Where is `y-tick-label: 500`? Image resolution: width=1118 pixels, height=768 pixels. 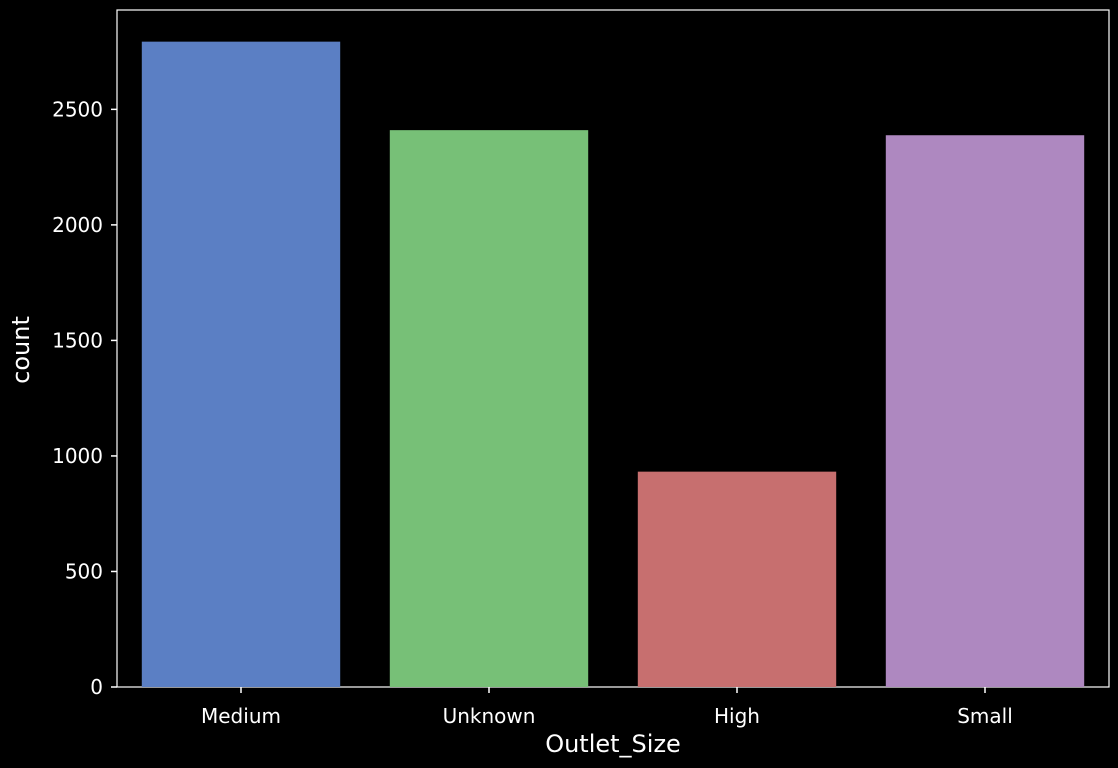
y-tick-label: 500 is located at coordinates (84, 571).